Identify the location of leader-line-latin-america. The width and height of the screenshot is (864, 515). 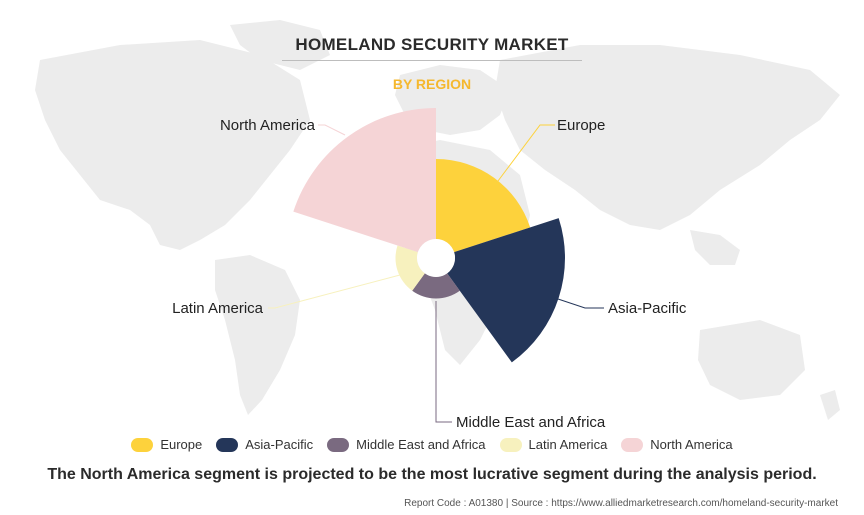
(334, 291).